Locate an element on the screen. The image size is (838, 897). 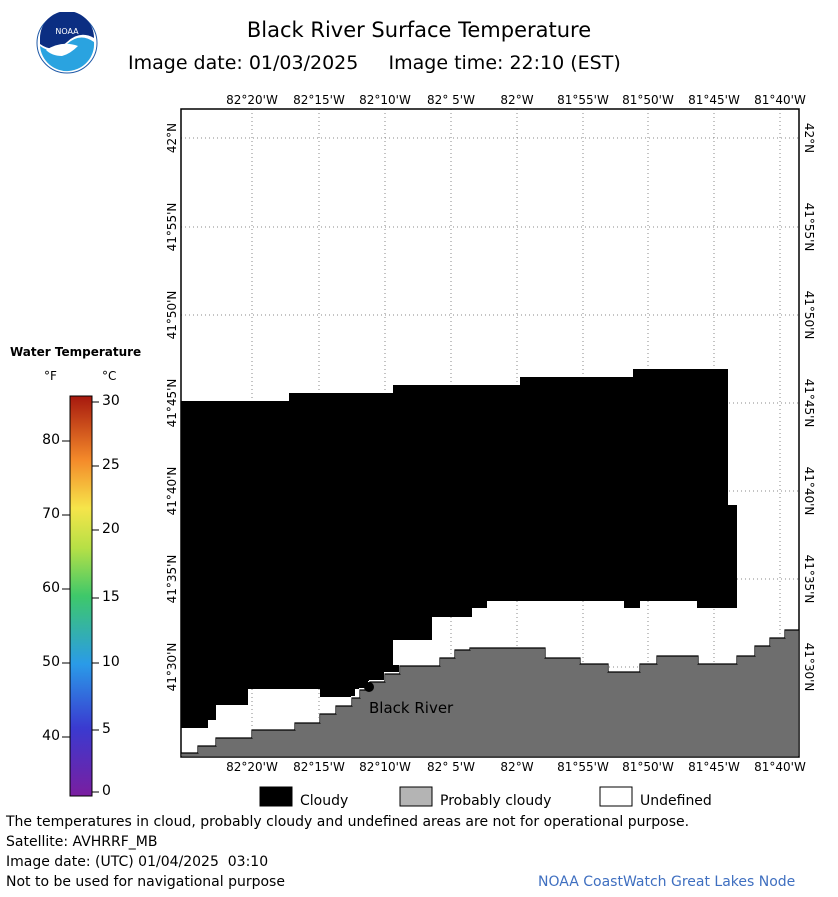
celsius-tick: 30 is located at coordinates (111, 401).